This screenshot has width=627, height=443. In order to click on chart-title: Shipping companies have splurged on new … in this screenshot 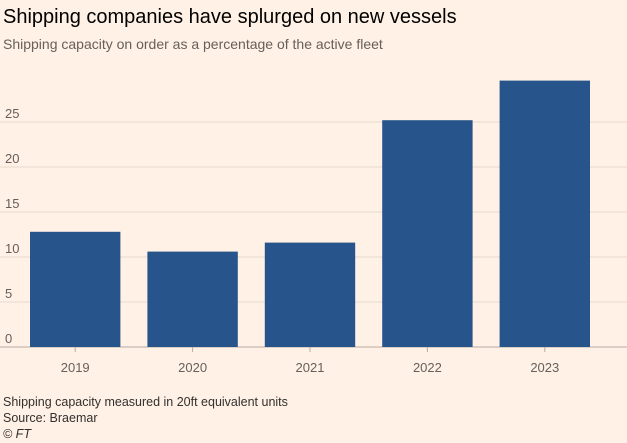, I will do `click(230, 17)`.